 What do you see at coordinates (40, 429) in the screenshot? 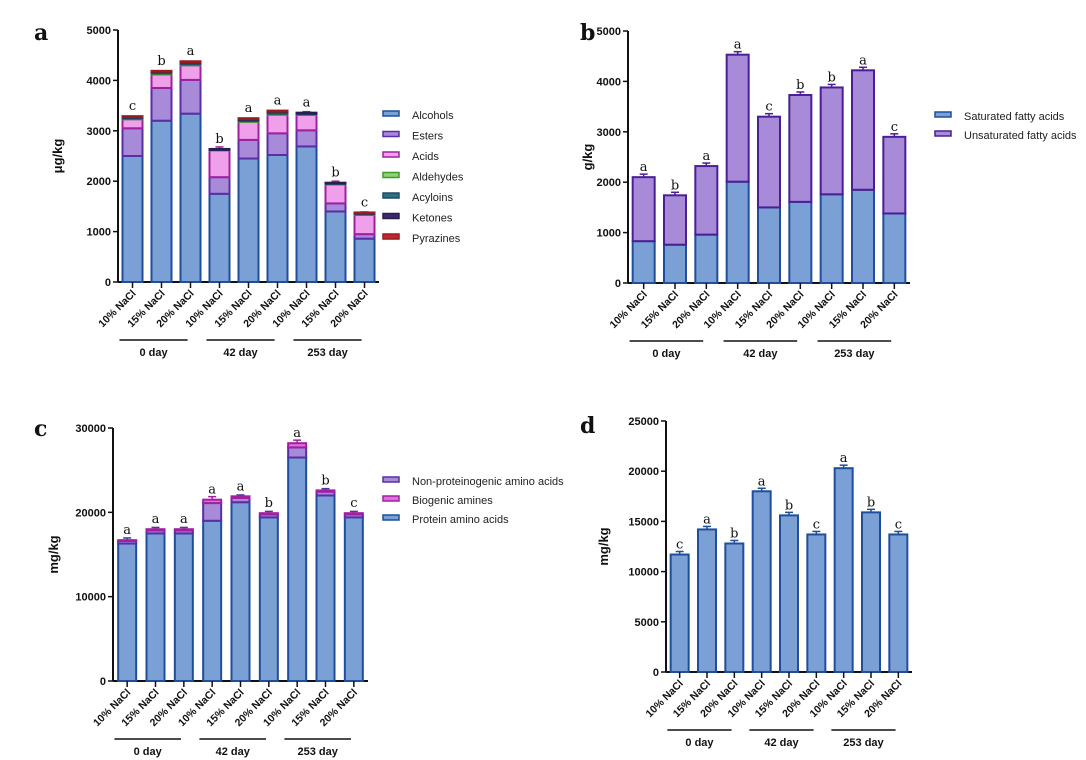
I see `panel-letter: c` at bounding box center [40, 429].